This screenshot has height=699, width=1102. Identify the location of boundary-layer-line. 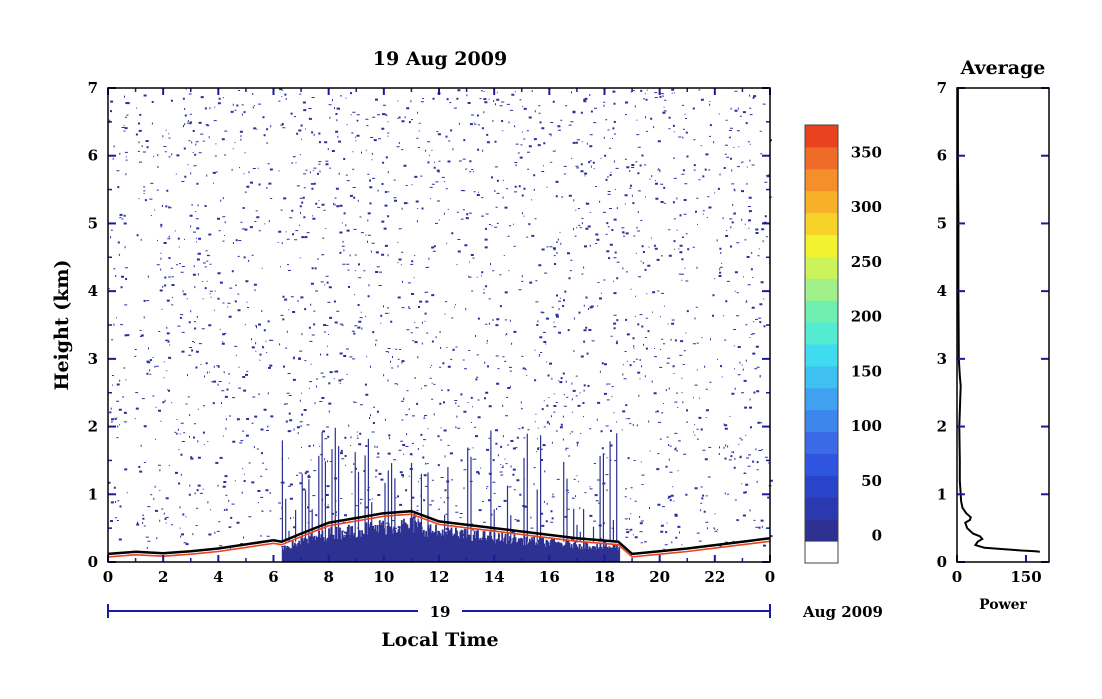
(439, 532).